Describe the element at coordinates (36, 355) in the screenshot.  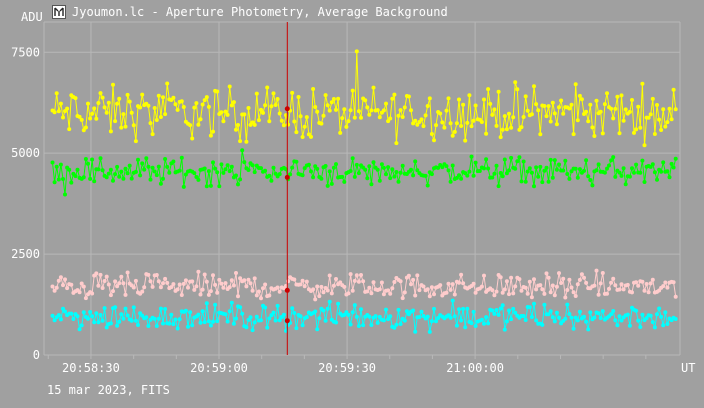
I see `y-tick-label: 0` at that location.